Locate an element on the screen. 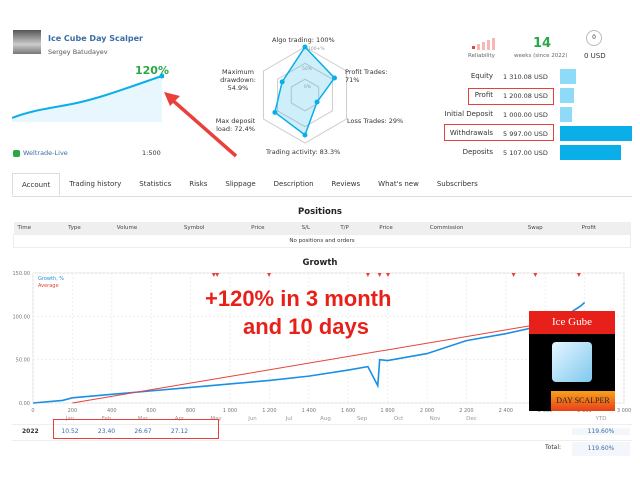 This screenshot has height=480, width=640. month-header: Sep is located at coordinates (362, 419).